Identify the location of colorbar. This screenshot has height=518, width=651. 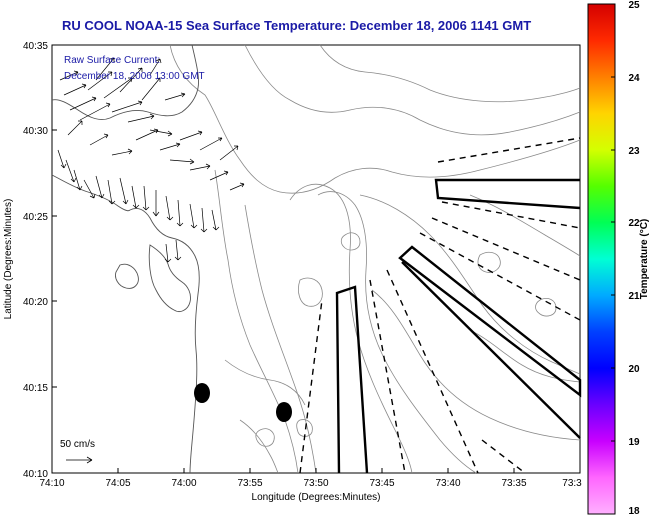
(601, 259).